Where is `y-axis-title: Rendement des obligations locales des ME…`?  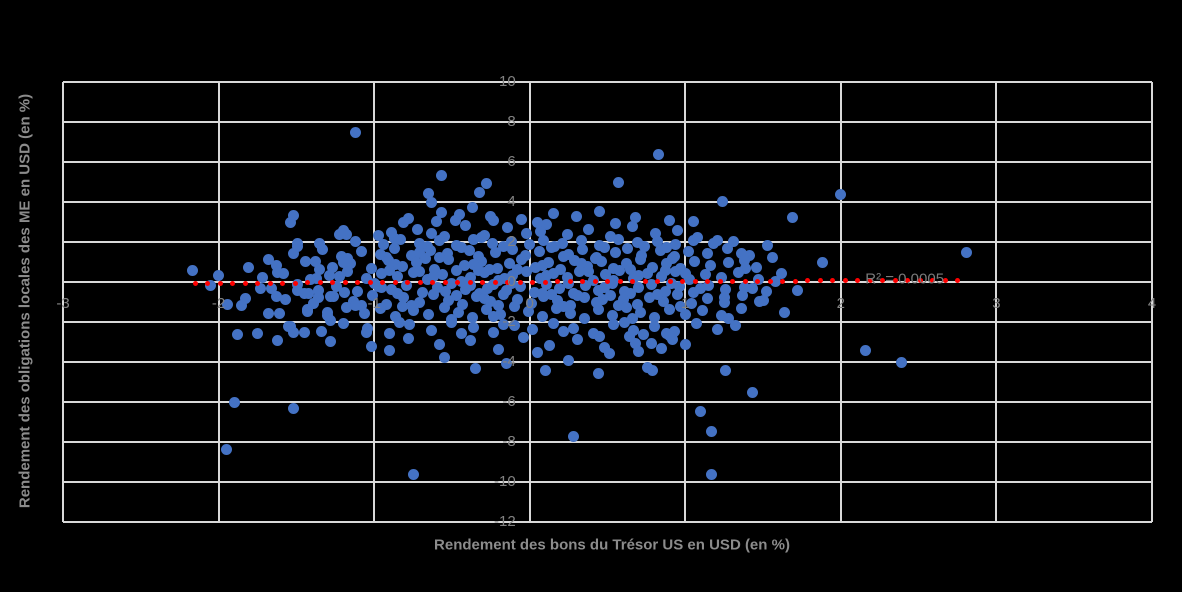 y-axis-title: Rendement des obligations locales des ME… is located at coordinates (25, 301).